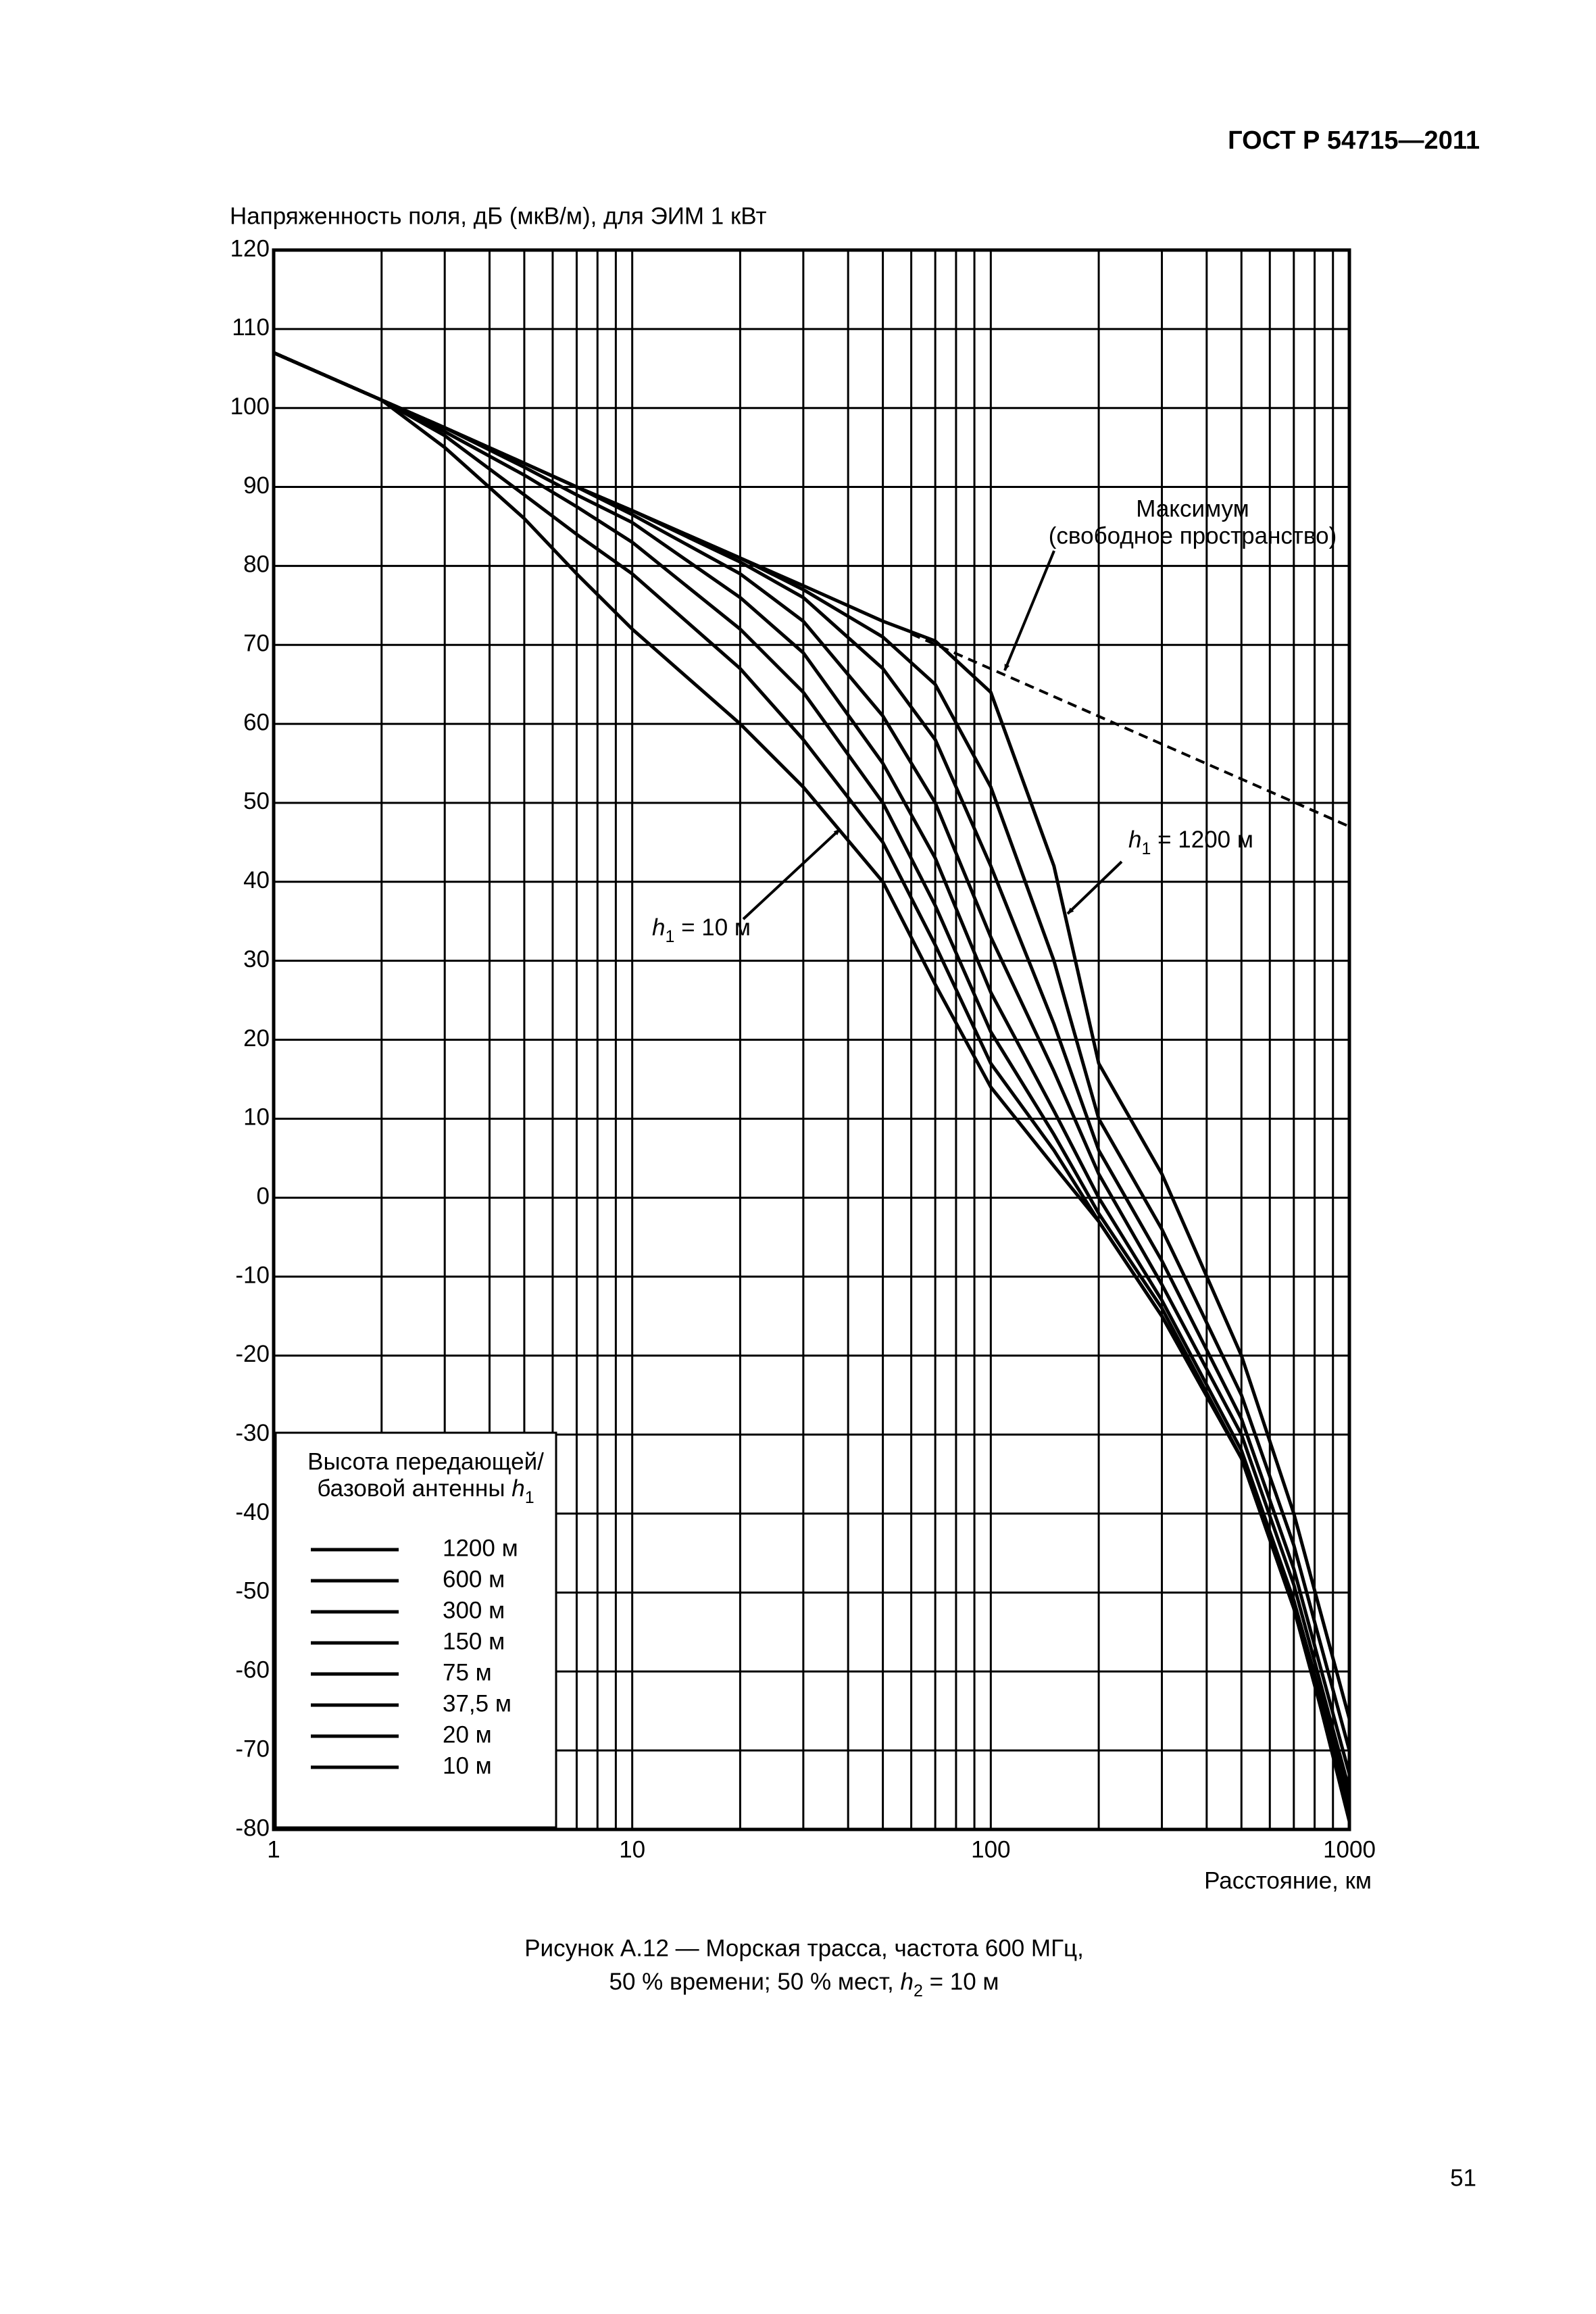 Image resolution: width=1596 pixels, height=2314 pixels. Describe the element at coordinates (264, 1196) in the screenshot. I see `y-tick-label: 0` at that location.